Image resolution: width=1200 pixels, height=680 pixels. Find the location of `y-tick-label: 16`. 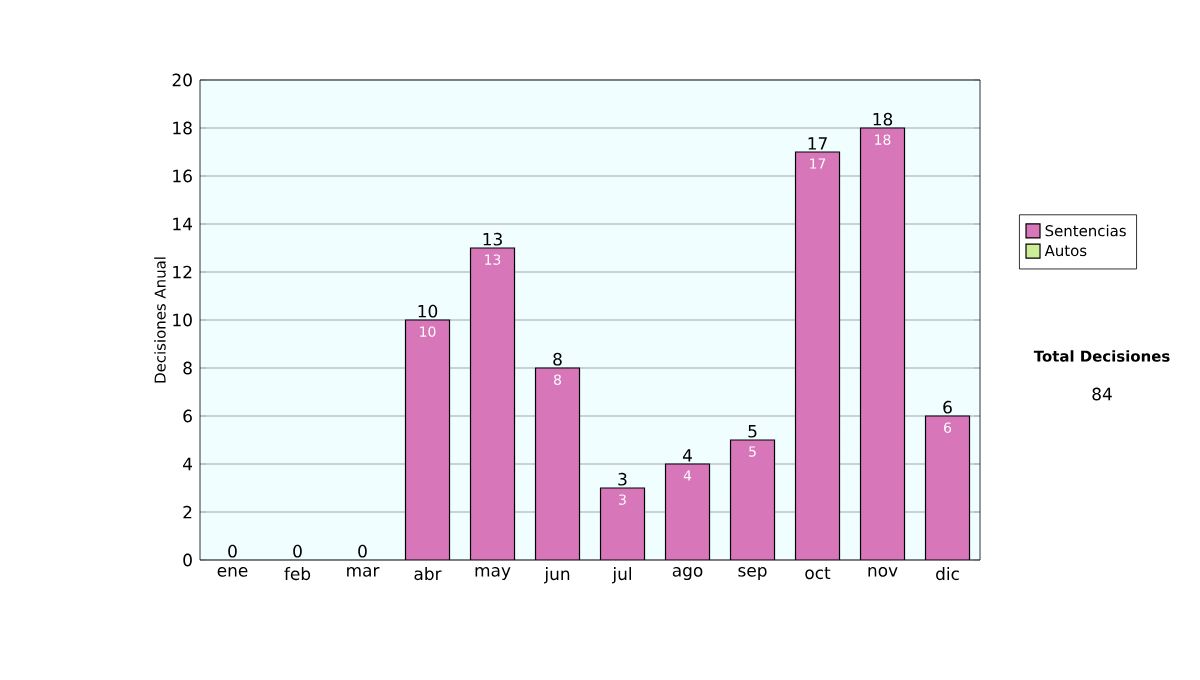

y-tick-label: 16 is located at coordinates (182, 176).